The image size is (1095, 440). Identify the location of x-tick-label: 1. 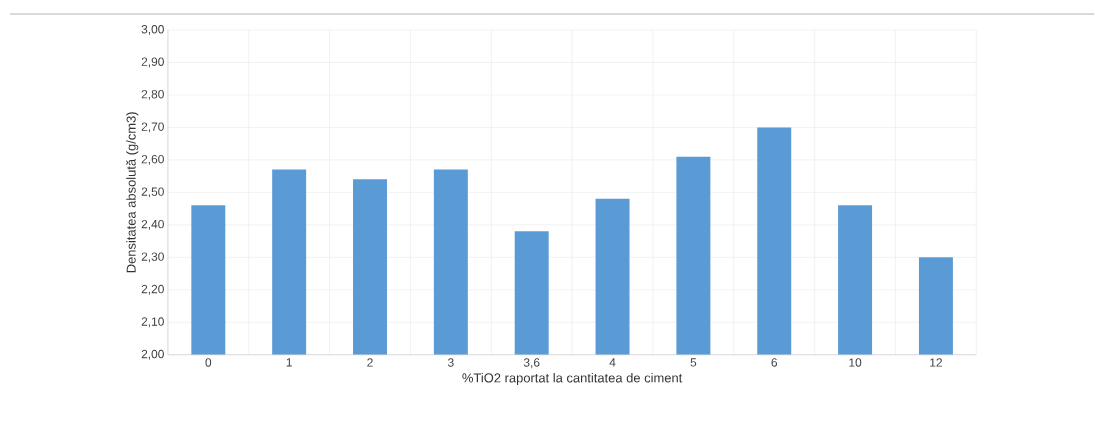
(289, 362).